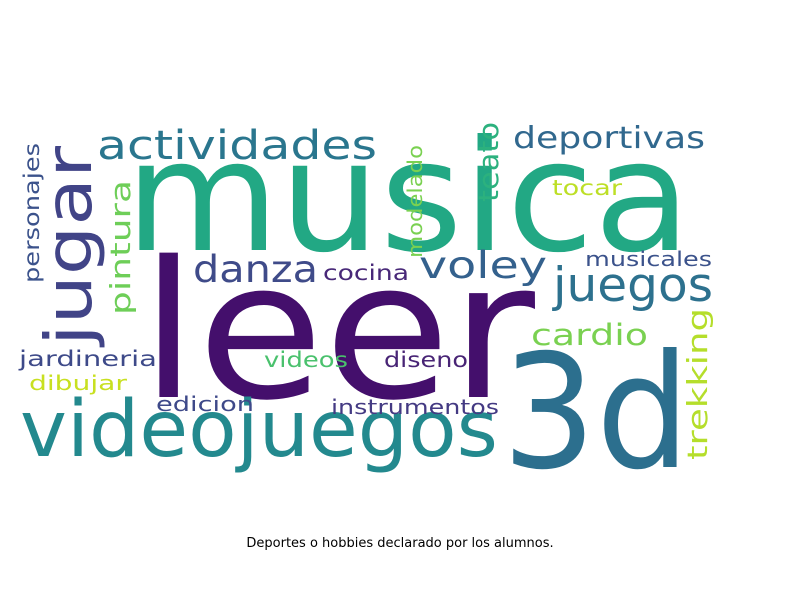 The width and height of the screenshot is (800, 600). What do you see at coordinates (237, 146) in the screenshot?
I see `word-actividades: actividades` at bounding box center [237, 146].